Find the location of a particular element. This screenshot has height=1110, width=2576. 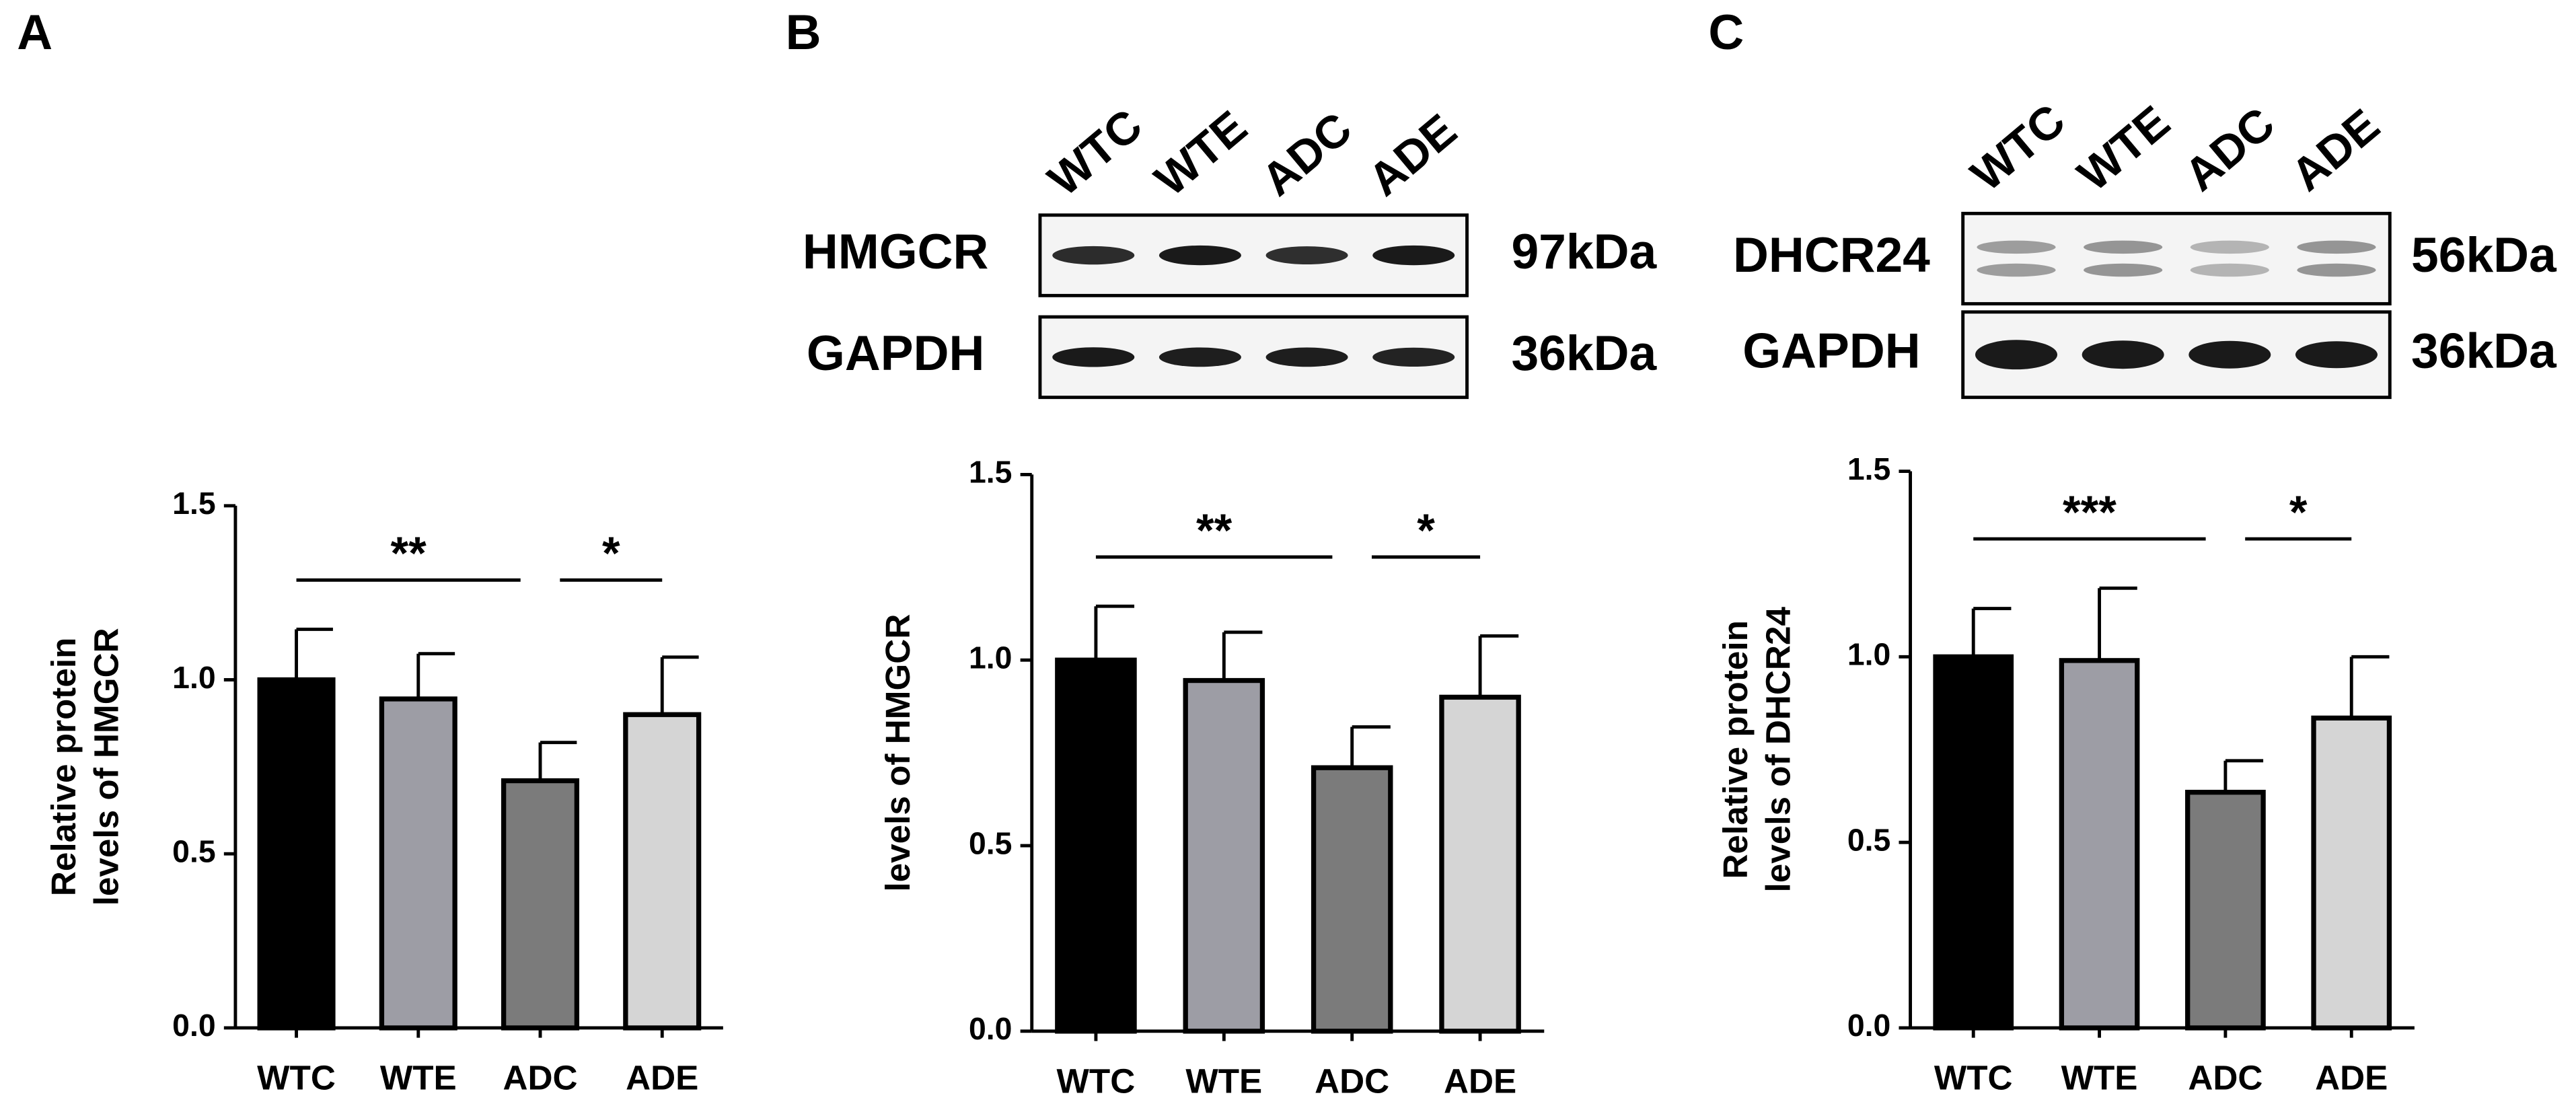

size-label: 56kDa is located at coordinates (2484, 255).